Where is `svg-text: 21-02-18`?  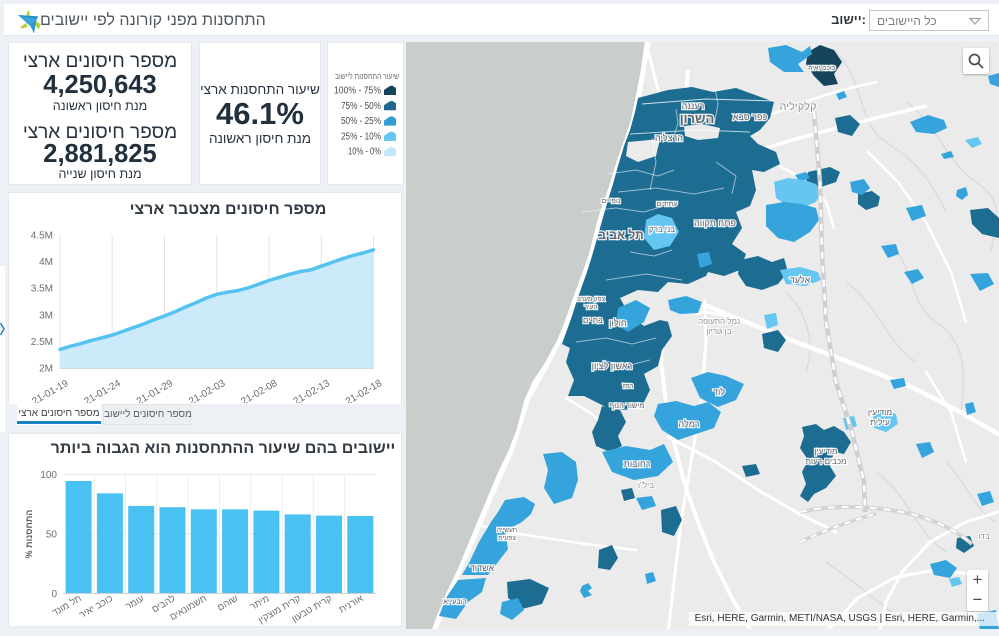
svg-text: 21-02-18 is located at coordinates (364, 390).